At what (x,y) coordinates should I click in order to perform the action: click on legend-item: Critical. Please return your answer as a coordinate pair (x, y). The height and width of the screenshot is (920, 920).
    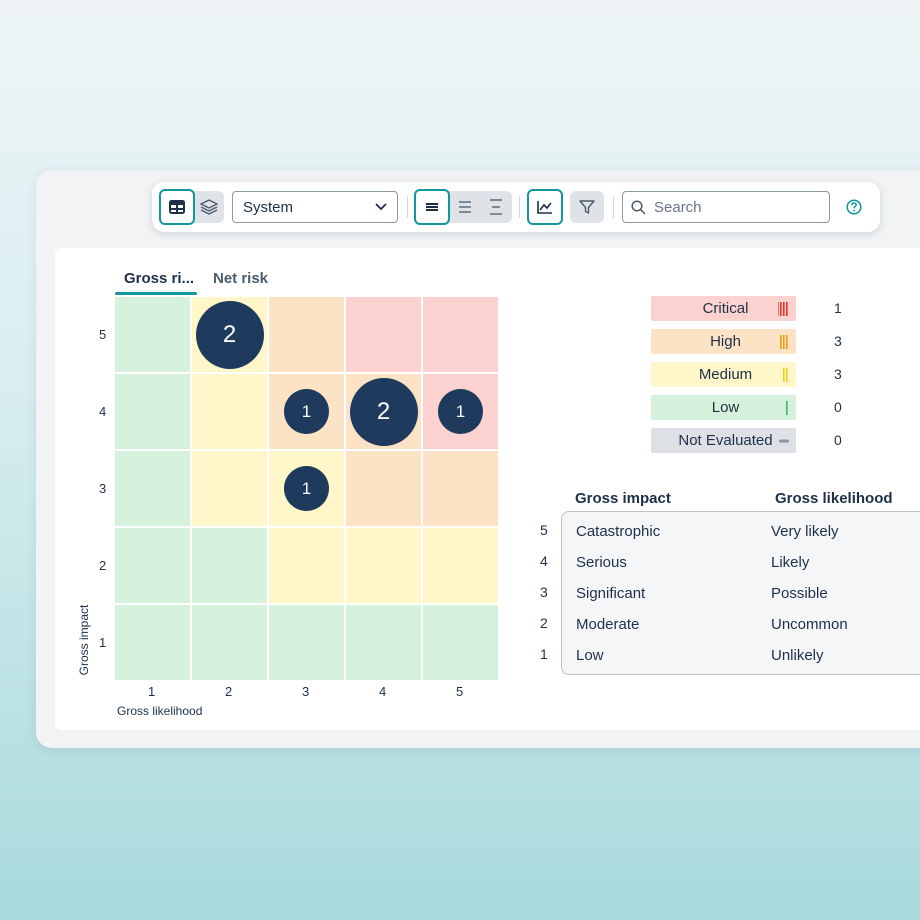
    Looking at the image, I should click on (723, 308).